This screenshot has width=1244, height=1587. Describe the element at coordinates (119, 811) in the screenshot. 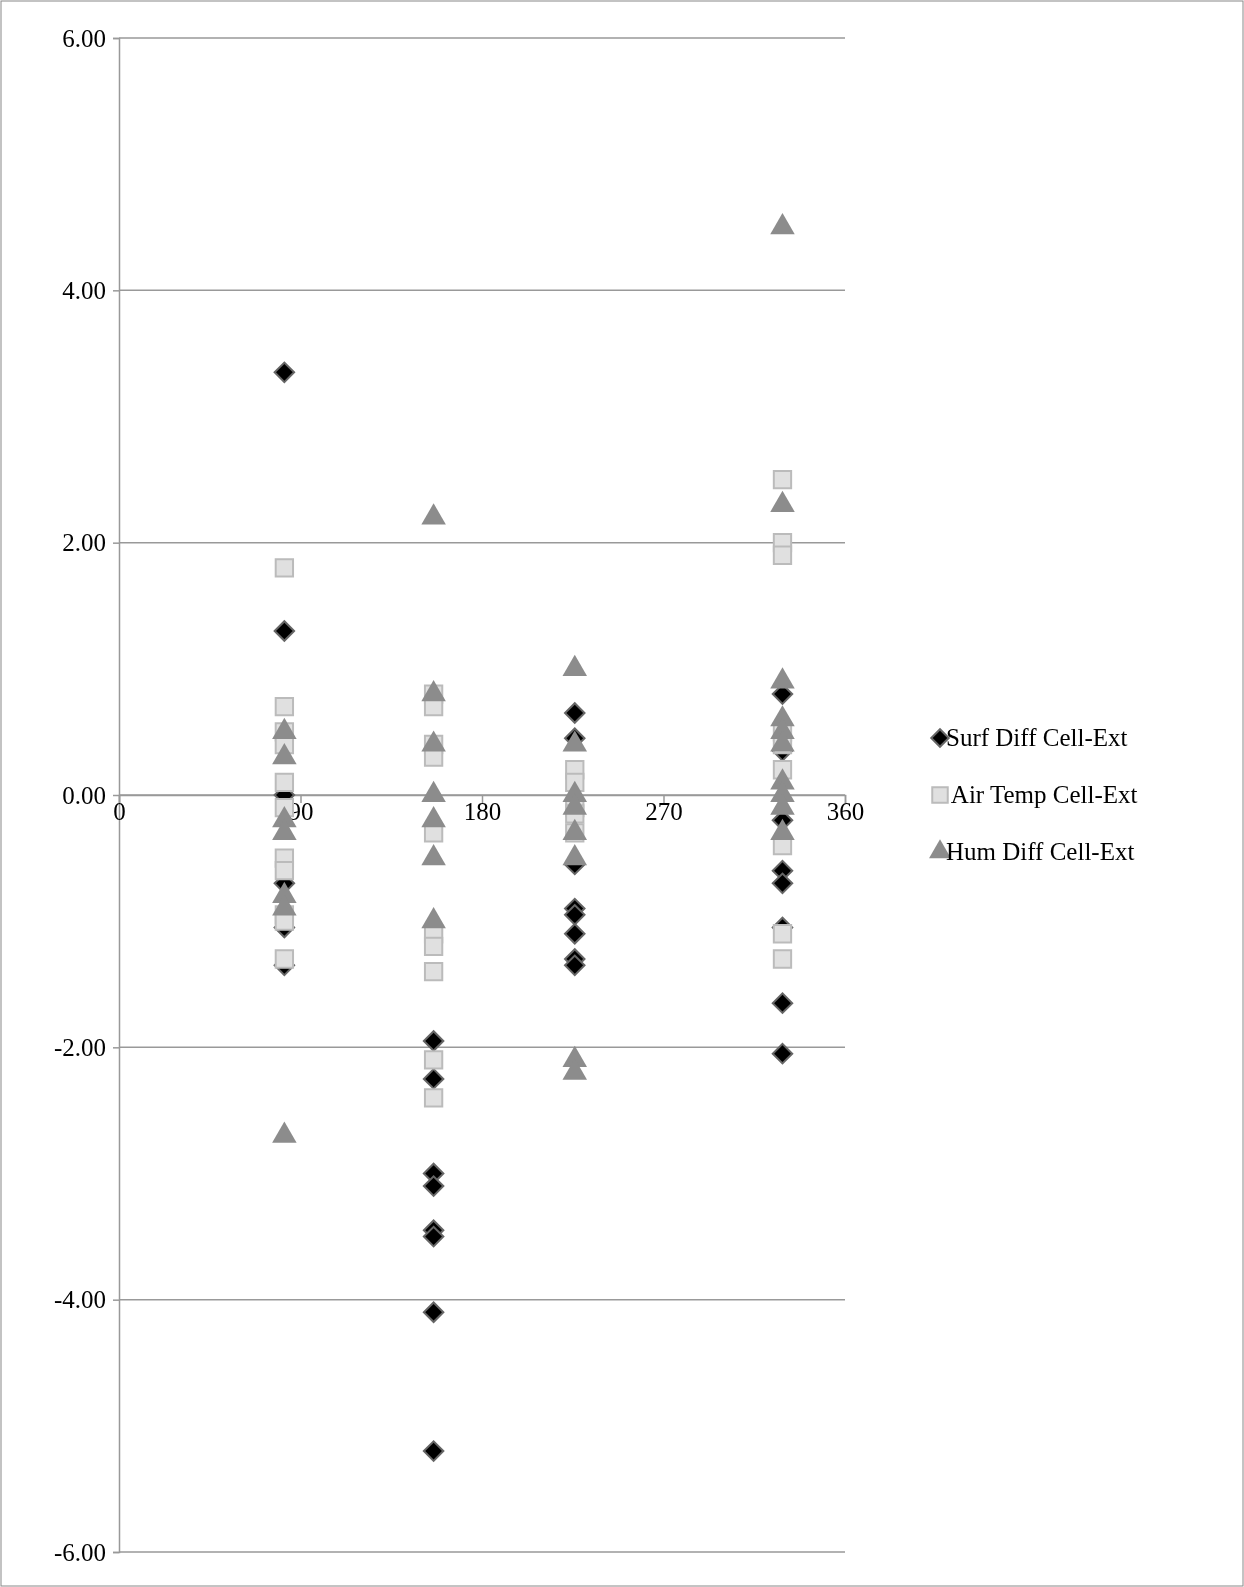

I see `x-tick-label: 0` at that location.